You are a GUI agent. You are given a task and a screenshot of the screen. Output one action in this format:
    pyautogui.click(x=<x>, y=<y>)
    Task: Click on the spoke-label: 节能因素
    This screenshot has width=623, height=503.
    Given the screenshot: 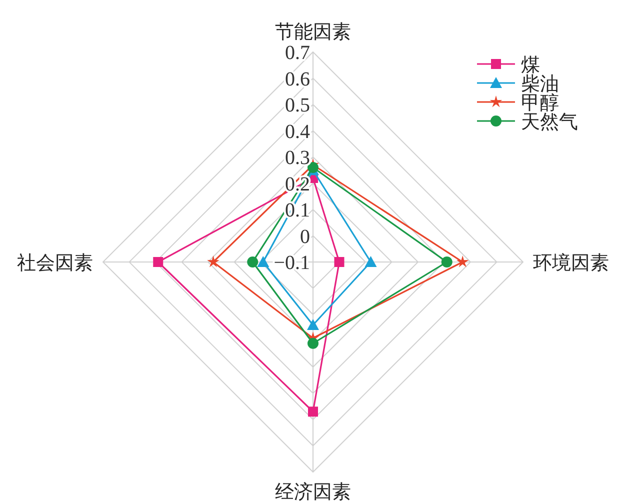 What is the action you would take?
    pyautogui.click(x=313, y=32)
    